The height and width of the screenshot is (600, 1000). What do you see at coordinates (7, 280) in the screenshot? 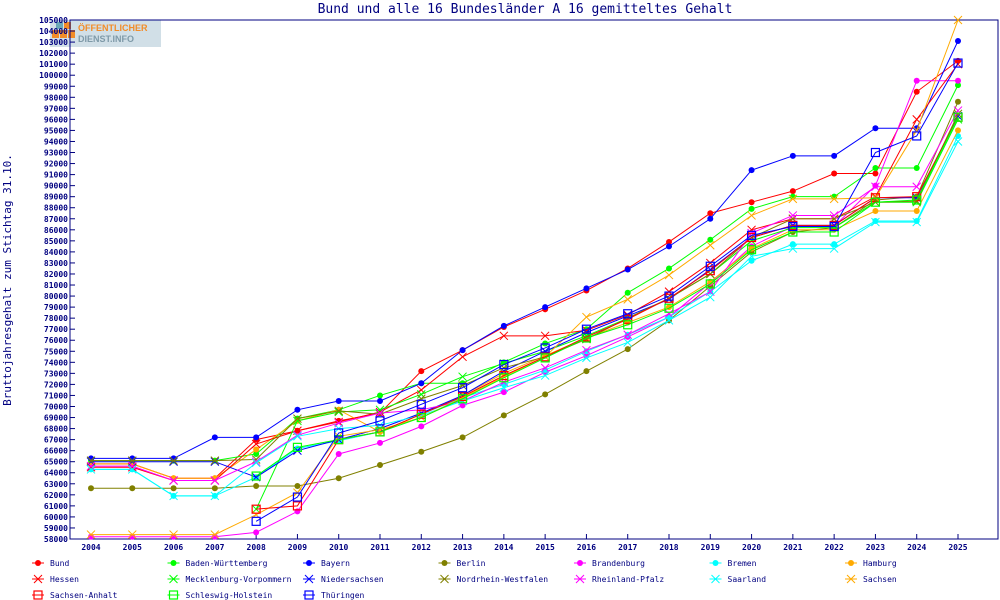
I see `y-axis-label: Bruttojahresgehalt zum Stichtag 31.10.` at bounding box center [7, 280].